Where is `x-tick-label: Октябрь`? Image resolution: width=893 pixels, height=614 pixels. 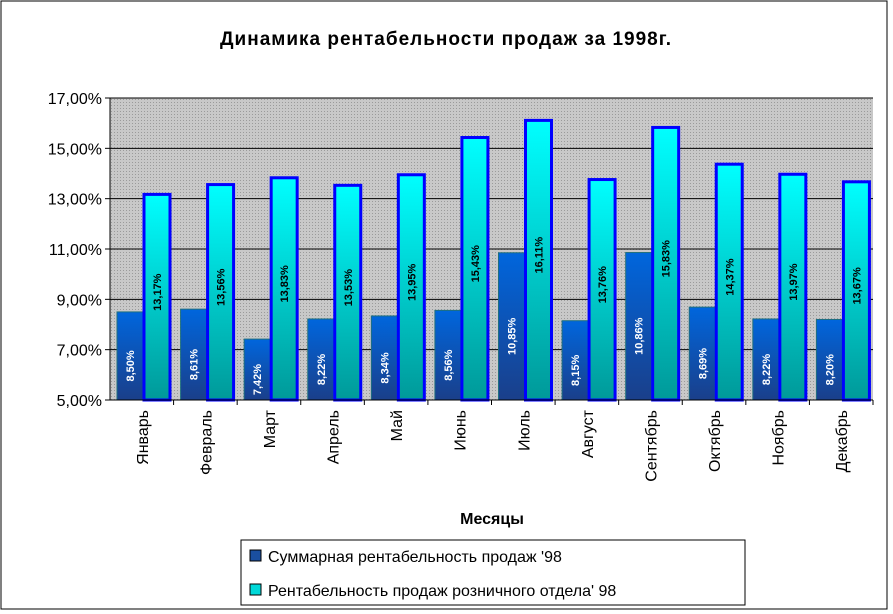 x-tick-label: Октябрь is located at coordinates (715, 441).